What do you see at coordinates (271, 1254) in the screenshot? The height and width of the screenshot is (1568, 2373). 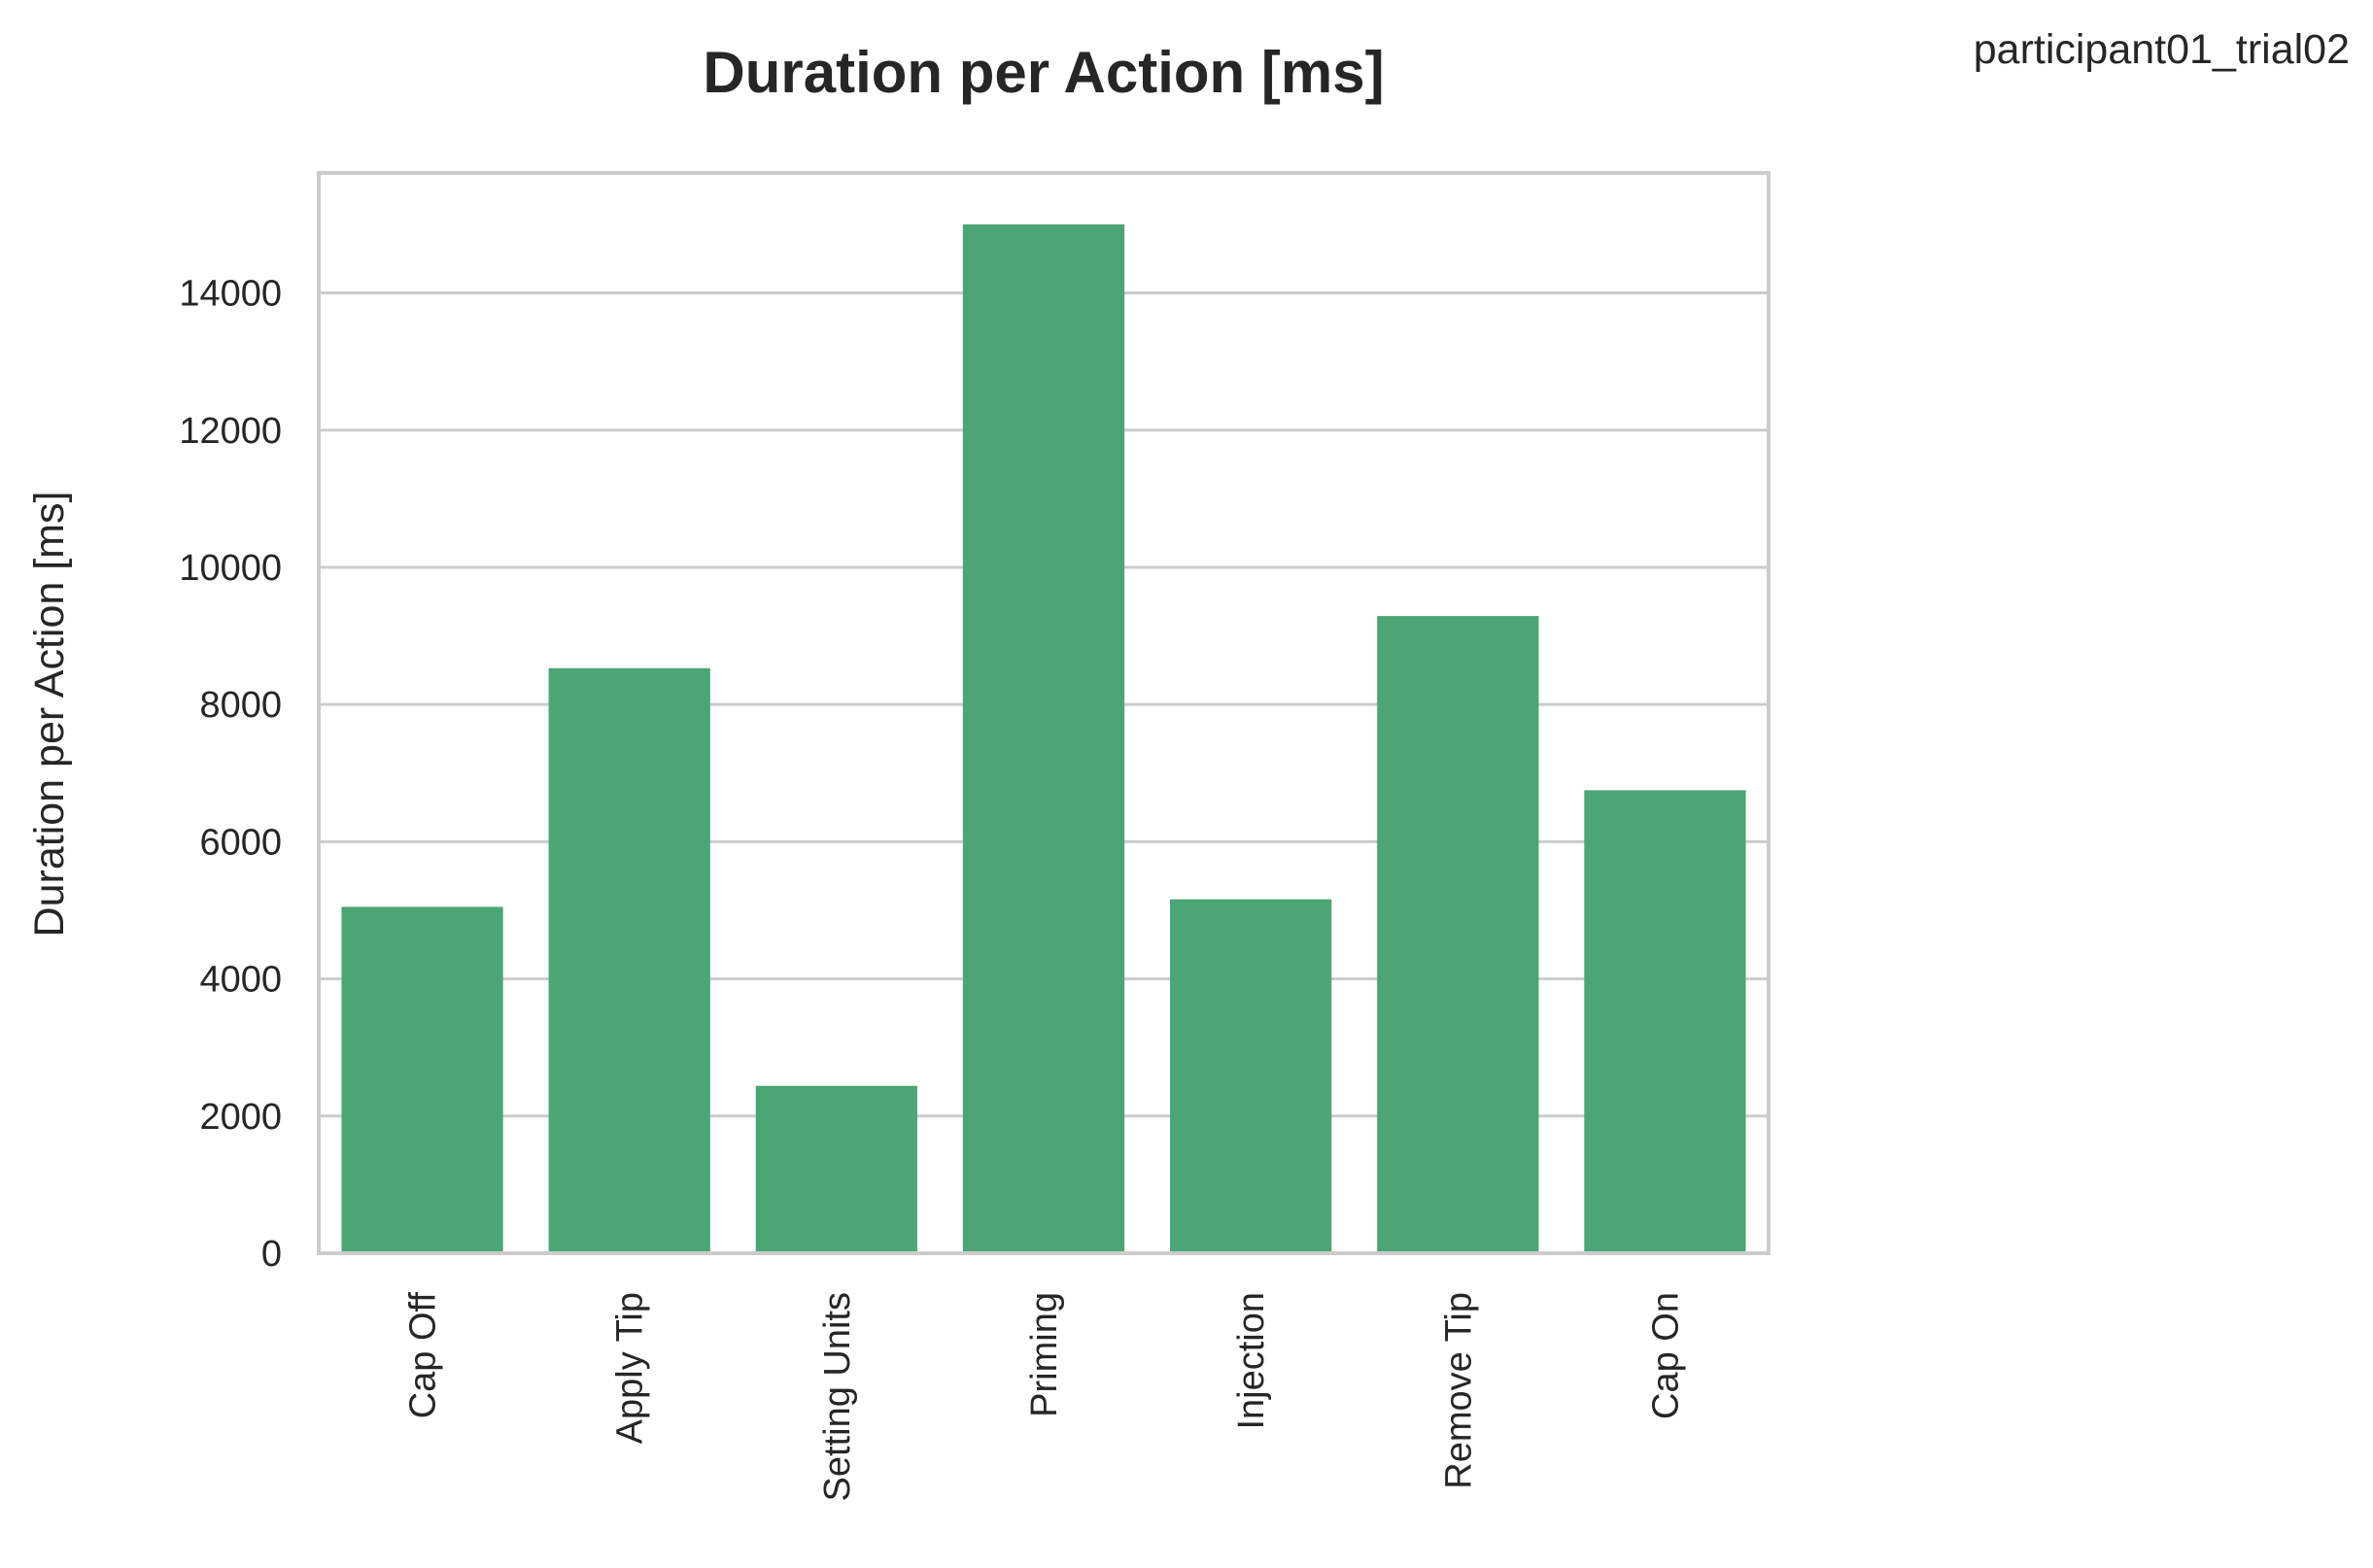 I see `y-tick-label: 0` at bounding box center [271, 1254].